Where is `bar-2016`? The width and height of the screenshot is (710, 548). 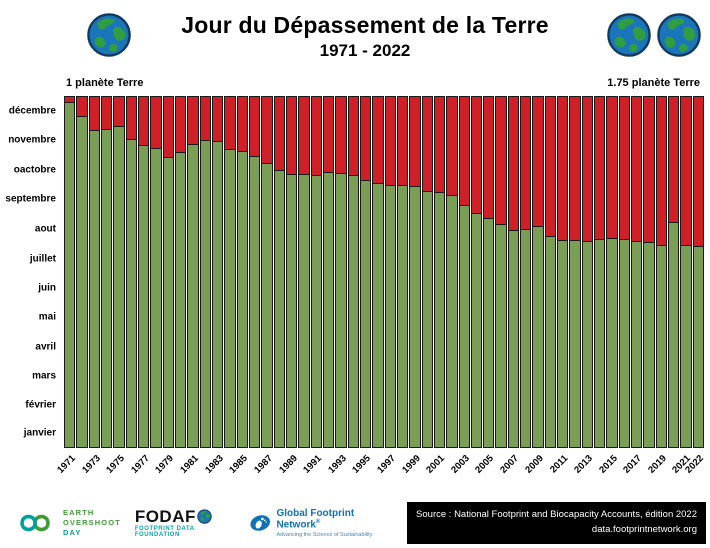 bar-2016 is located at coordinates (624, 272).